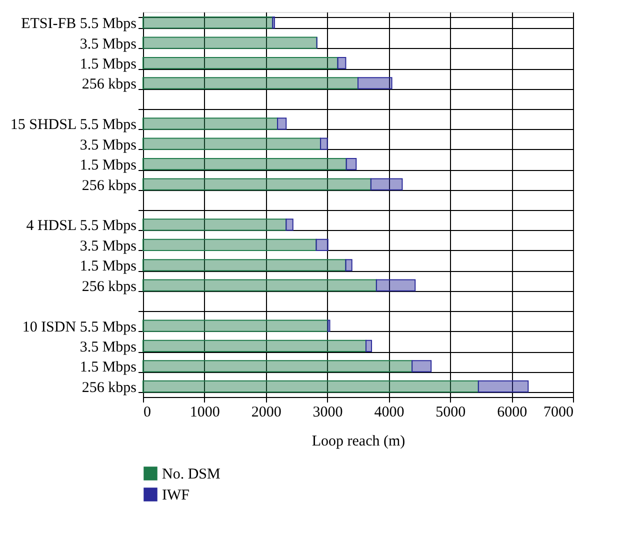 The height and width of the screenshot is (538, 644). Describe the element at coordinates (451, 412) in the screenshot. I see `x-tick-label: 5000` at that location.